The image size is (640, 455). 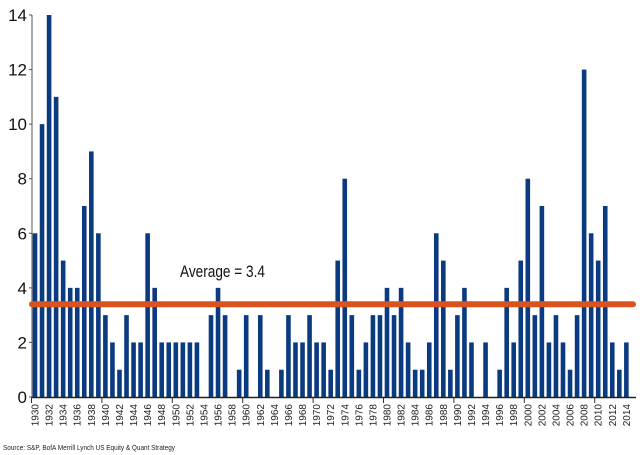 I want to click on bar-1984, so click(x=415, y=383).